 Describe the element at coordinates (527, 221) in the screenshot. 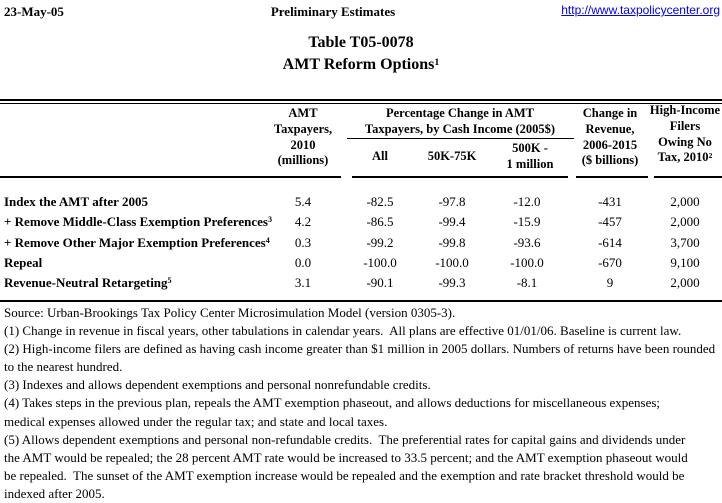

I see `cell-pct-500k-1m: -15.9` at that location.